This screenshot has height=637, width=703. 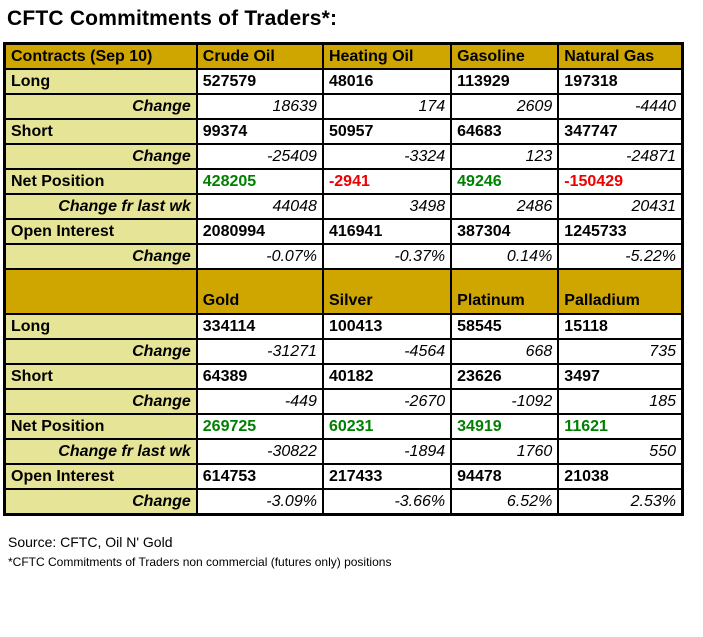 I want to click on data-cell: 6.52%, so click(x=505, y=502).